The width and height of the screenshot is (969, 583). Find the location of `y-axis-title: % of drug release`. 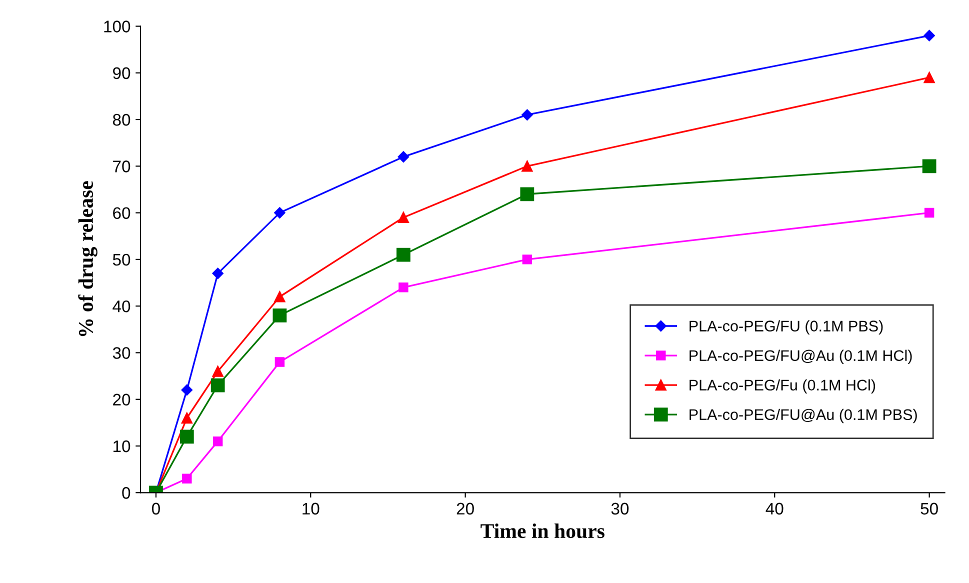

y-axis-title: % of drug release is located at coordinates (88, 258).